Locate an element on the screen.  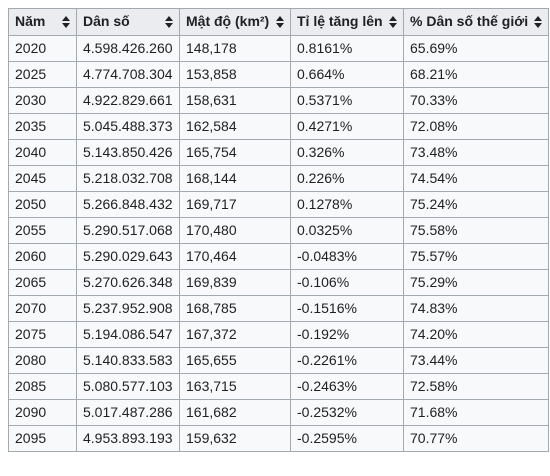
cell-world-share: 73.48% is located at coordinates (476, 152).